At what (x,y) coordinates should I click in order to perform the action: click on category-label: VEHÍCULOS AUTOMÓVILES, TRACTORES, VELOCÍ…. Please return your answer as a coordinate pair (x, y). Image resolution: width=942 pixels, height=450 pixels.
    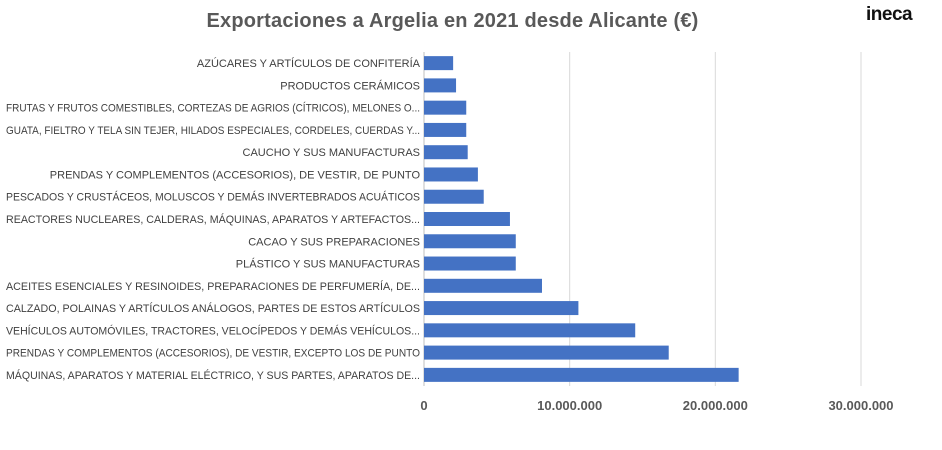
    Looking at the image, I should click on (213, 330).